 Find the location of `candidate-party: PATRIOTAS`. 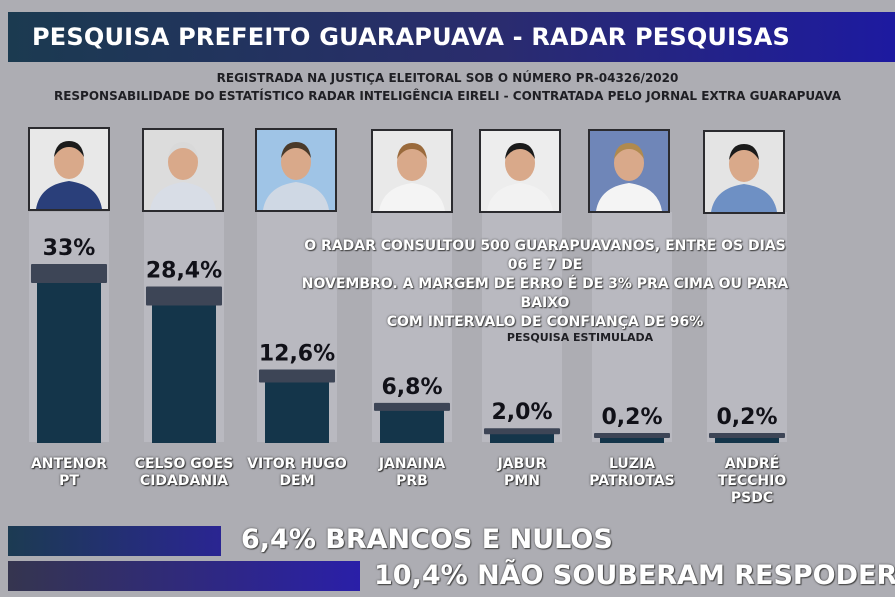

candidate-party: PATRIOTAS is located at coordinates (632, 481).